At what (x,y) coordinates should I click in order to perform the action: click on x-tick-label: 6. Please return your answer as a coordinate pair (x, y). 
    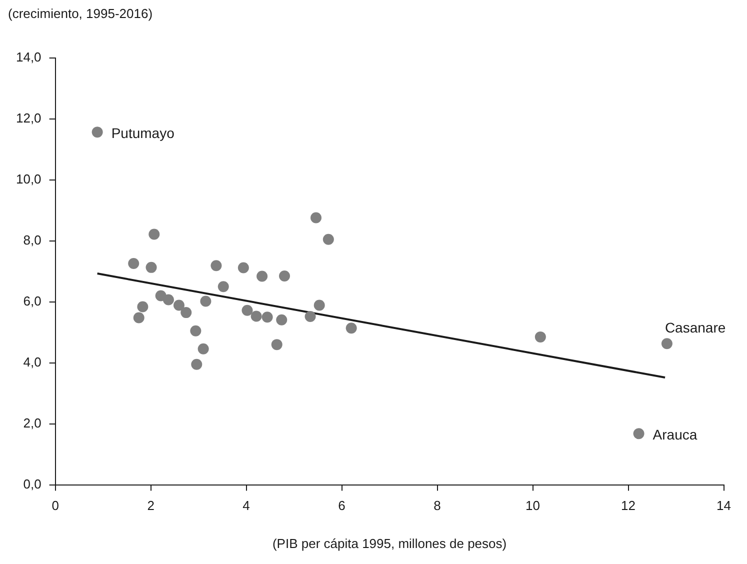
    Looking at the image, I should click on (342, 506).